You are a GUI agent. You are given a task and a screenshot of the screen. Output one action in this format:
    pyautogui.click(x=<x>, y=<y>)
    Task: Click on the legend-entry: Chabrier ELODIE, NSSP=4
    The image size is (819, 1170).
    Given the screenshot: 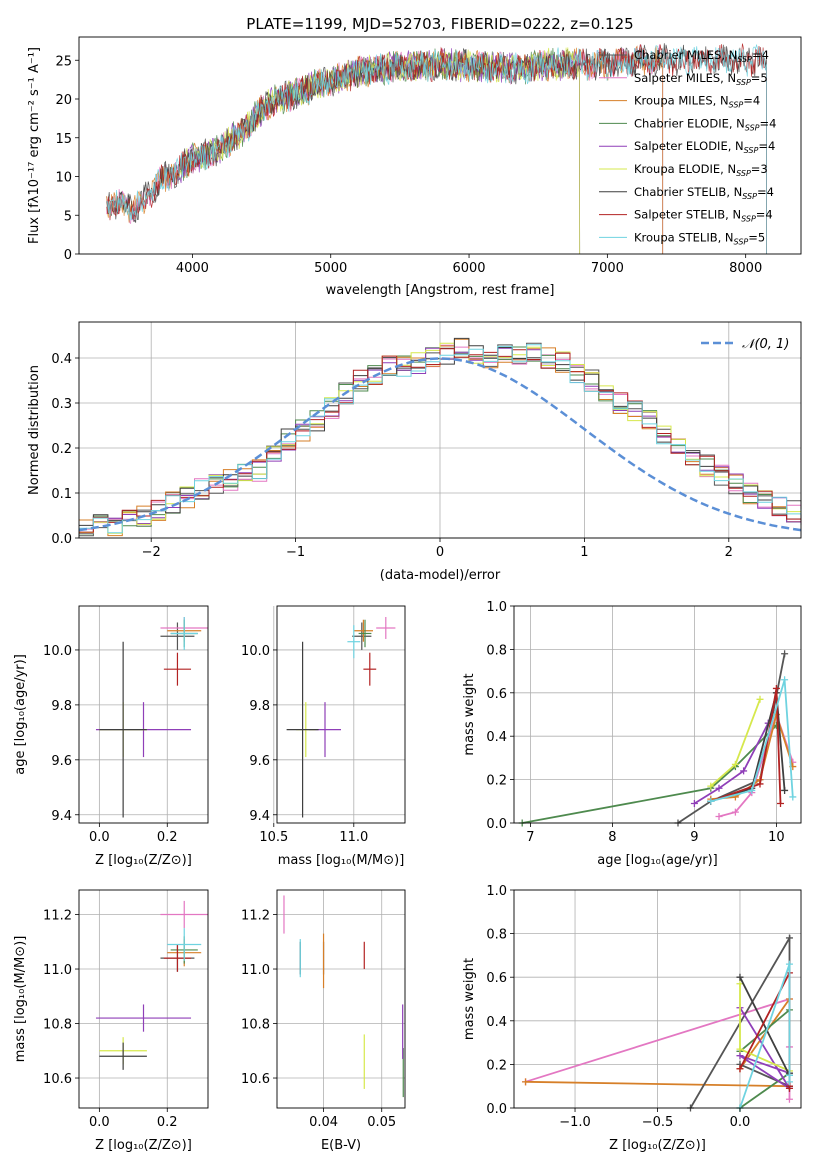 What is the action you would take?
    pyautogui.click(x=705, y=124)
    